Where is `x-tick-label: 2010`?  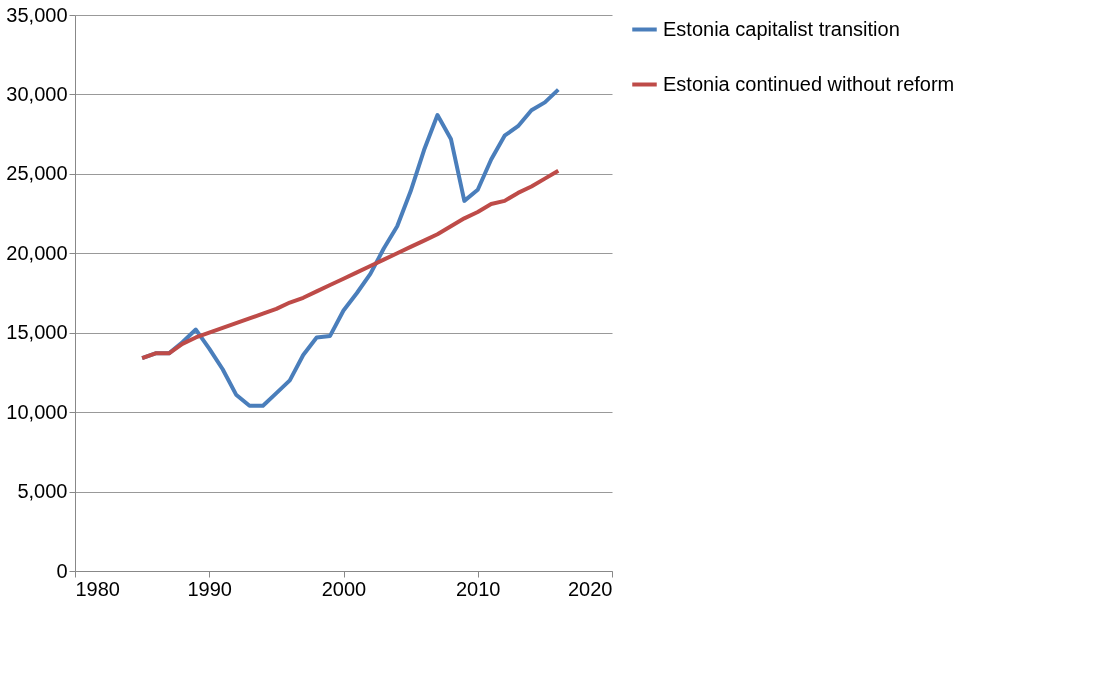 x-tick-label: 2010 is located at coordinates (478, 588).